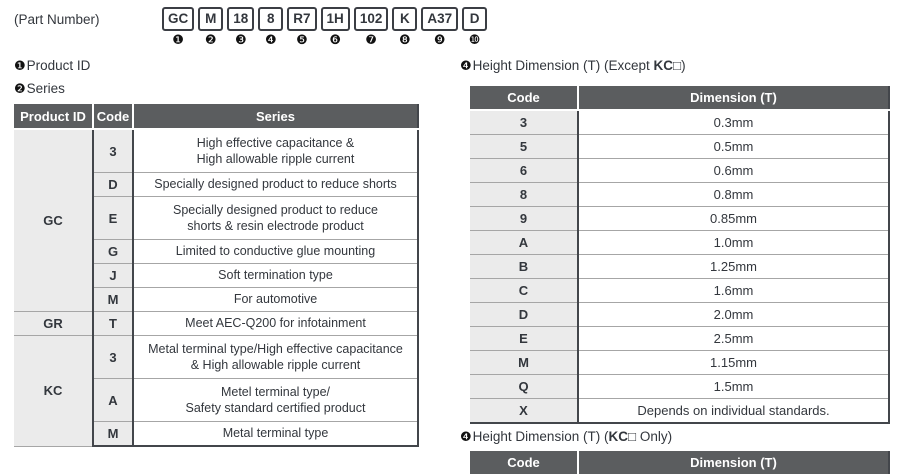 The width and height of the screenshot is (900, 476). Describe the element at coordinates (240, 40) in the screenshot. I see `circled-number-icon: ❸` at that location.